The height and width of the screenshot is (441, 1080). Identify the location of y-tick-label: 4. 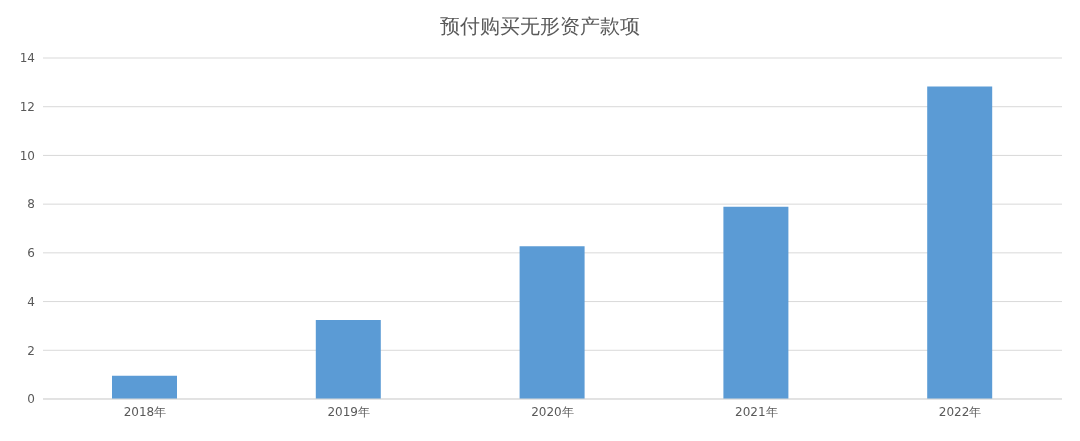
(31, 301).